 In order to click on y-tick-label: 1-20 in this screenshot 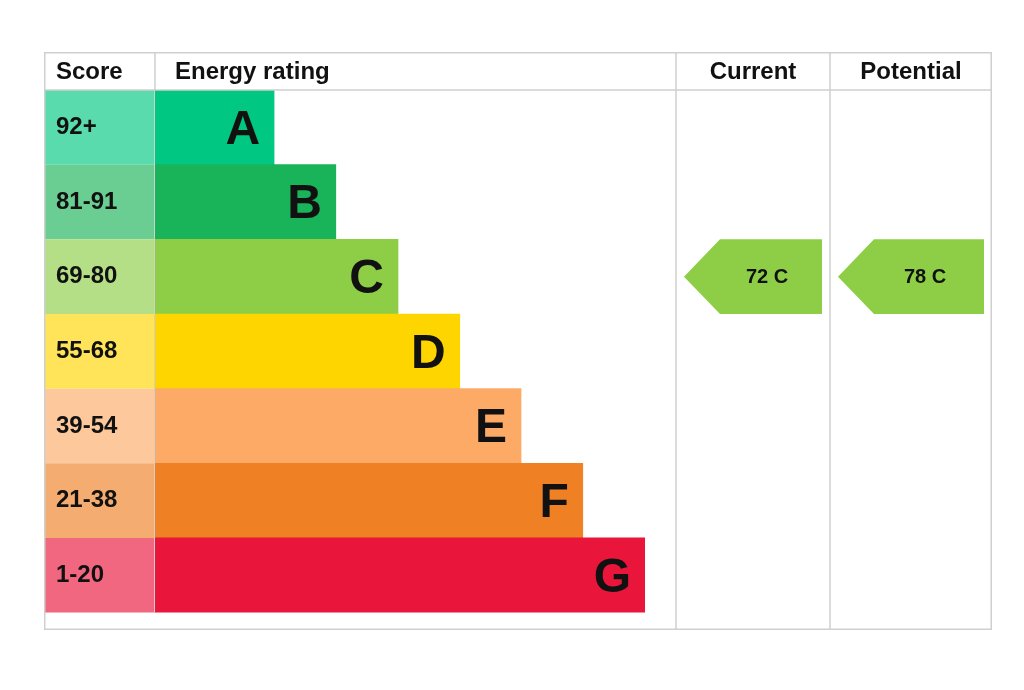, I will do `click(80, 573)`.